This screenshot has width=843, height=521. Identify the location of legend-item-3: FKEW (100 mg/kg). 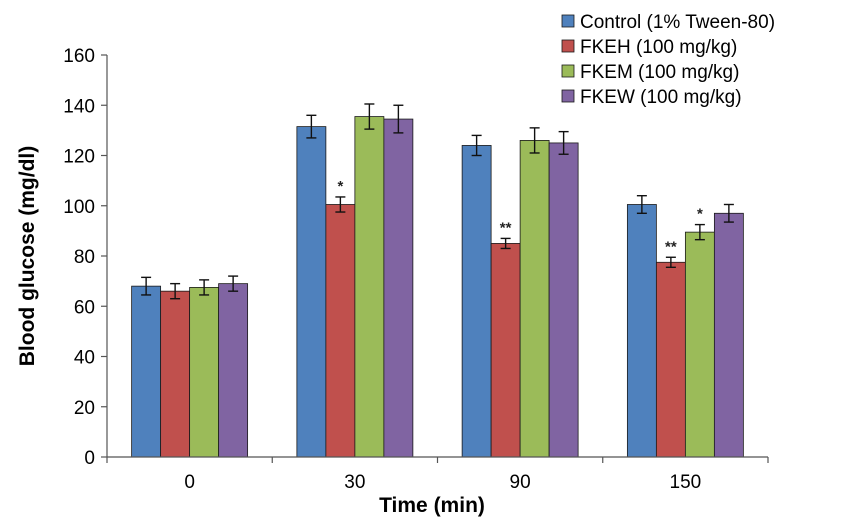
(651, 97).